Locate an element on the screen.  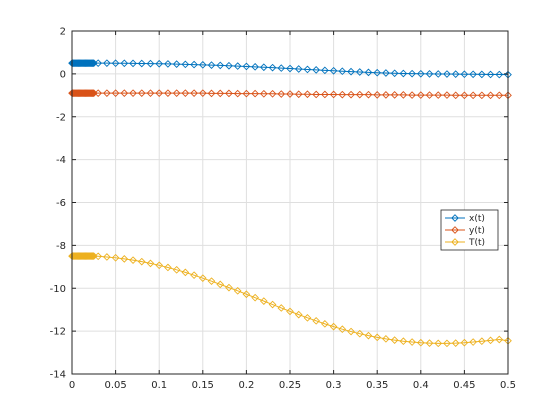
legend-item-yt: y(t) is located at coordinates (465, 231).